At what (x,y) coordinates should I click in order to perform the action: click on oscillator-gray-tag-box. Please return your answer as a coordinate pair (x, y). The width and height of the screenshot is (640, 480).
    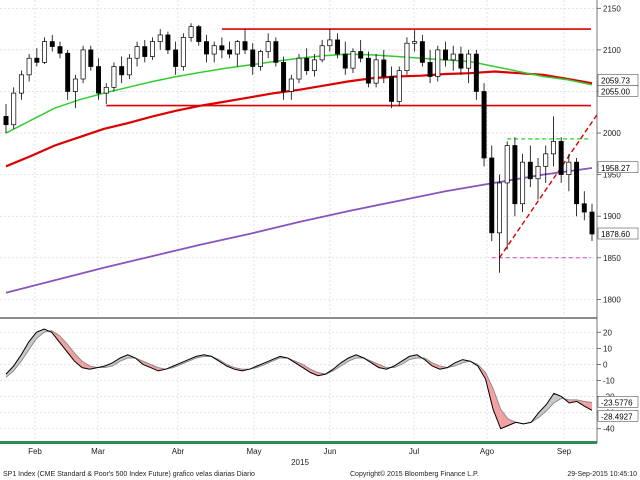
    Looking at the image, I should click on (618, 402).